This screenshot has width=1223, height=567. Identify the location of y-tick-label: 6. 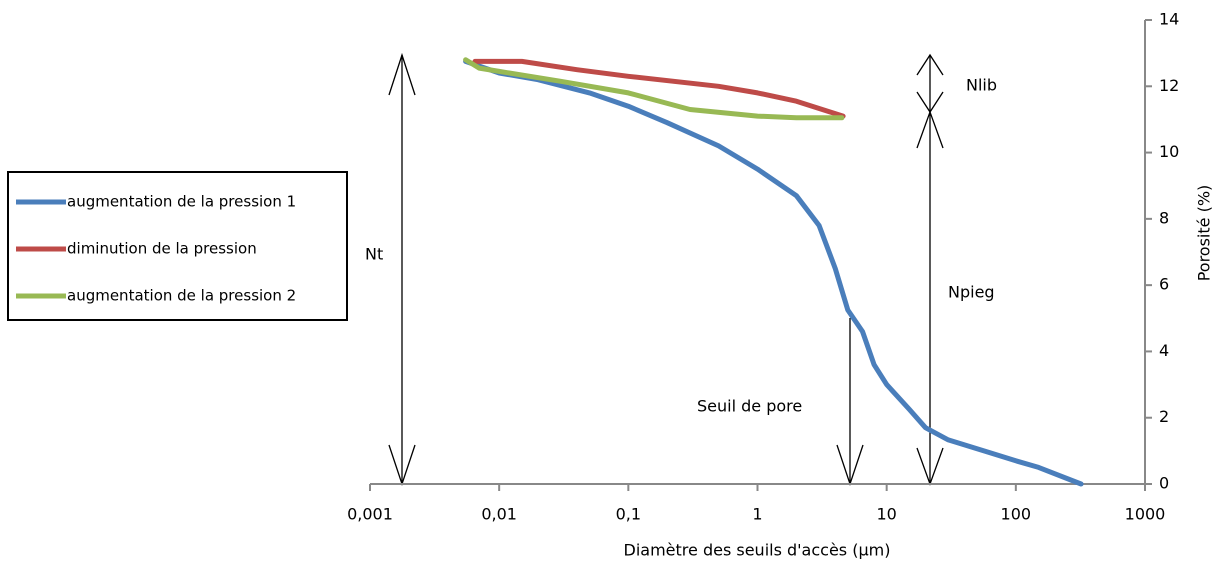
(1164, 284).